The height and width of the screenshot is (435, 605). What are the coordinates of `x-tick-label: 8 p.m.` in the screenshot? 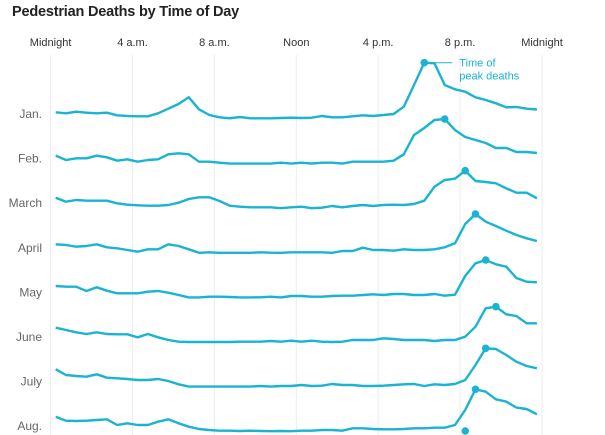 It's located at (460, 43).